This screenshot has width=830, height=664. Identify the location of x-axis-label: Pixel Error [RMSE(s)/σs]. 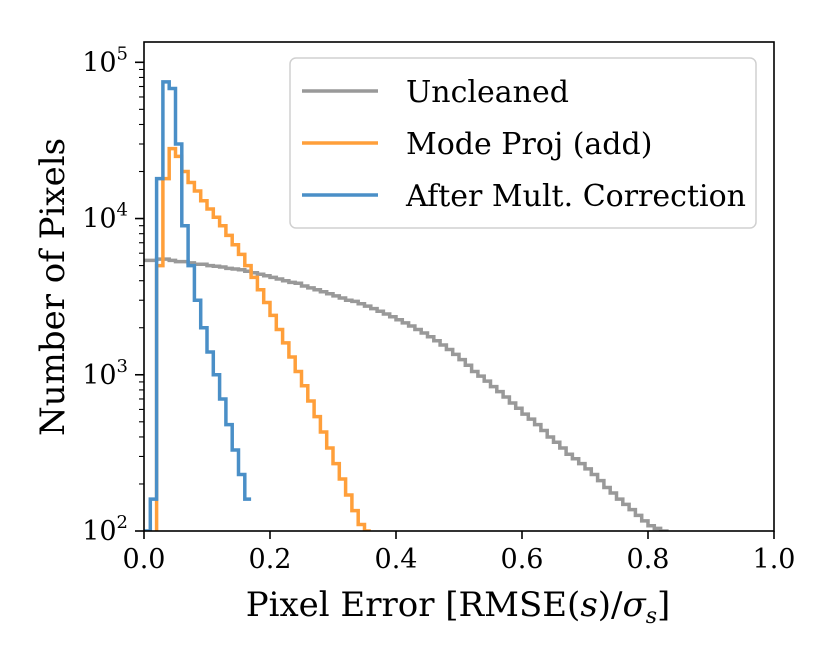
(458, 607).